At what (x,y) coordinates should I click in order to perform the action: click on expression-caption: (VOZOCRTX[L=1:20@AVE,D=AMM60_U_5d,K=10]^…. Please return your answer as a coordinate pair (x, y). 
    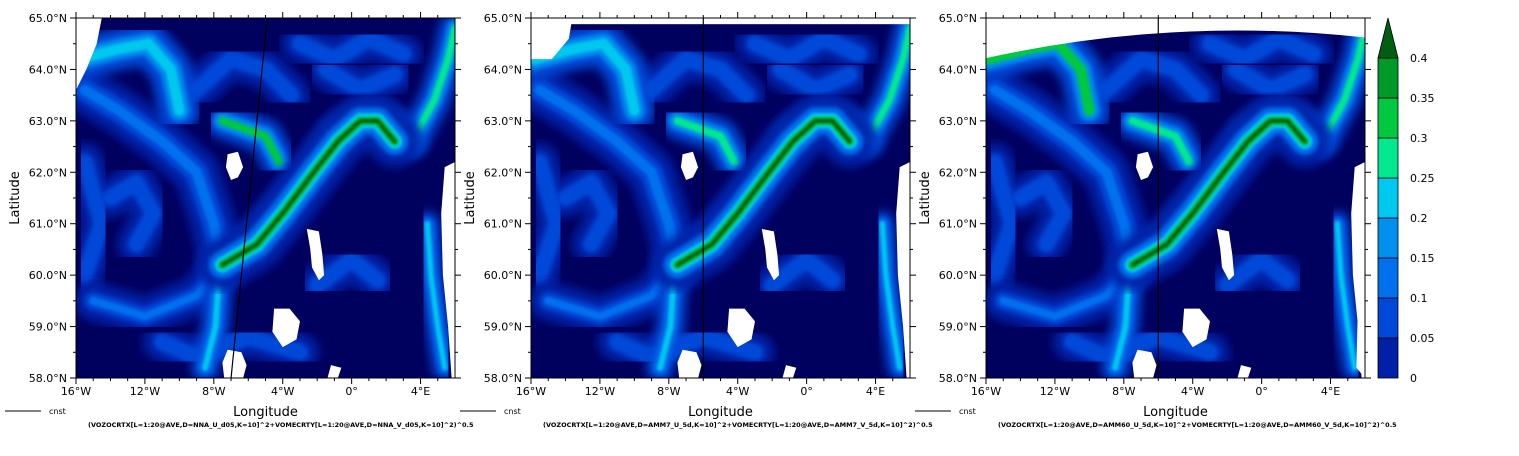
    Looking at the image, I should click on (1197, 425).